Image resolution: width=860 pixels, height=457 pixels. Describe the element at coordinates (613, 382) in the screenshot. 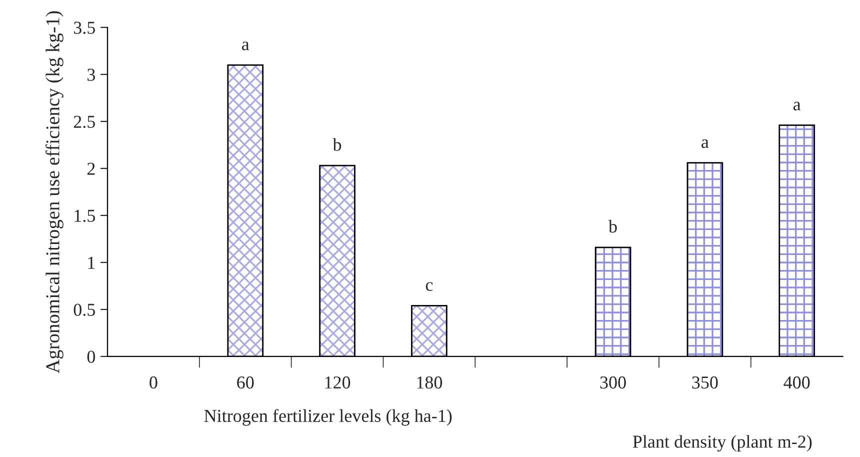

I see `x-tick-label: 300` at that location.